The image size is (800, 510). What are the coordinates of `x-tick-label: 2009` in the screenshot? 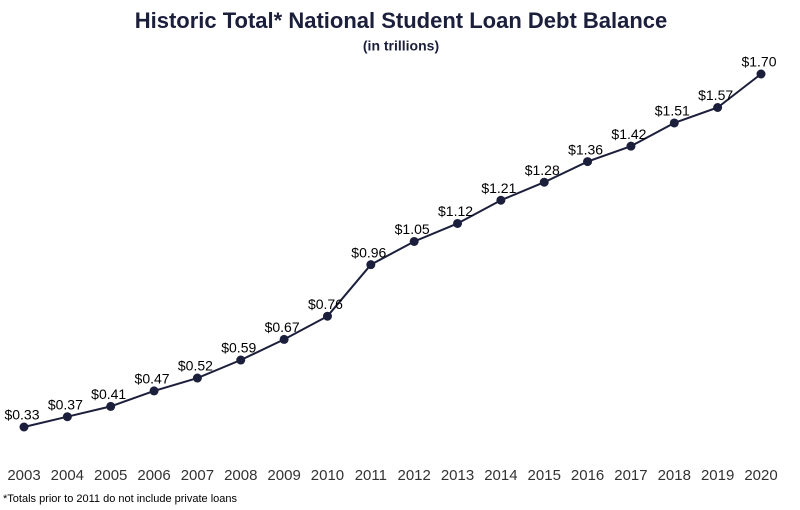 It's located at (283, 475).